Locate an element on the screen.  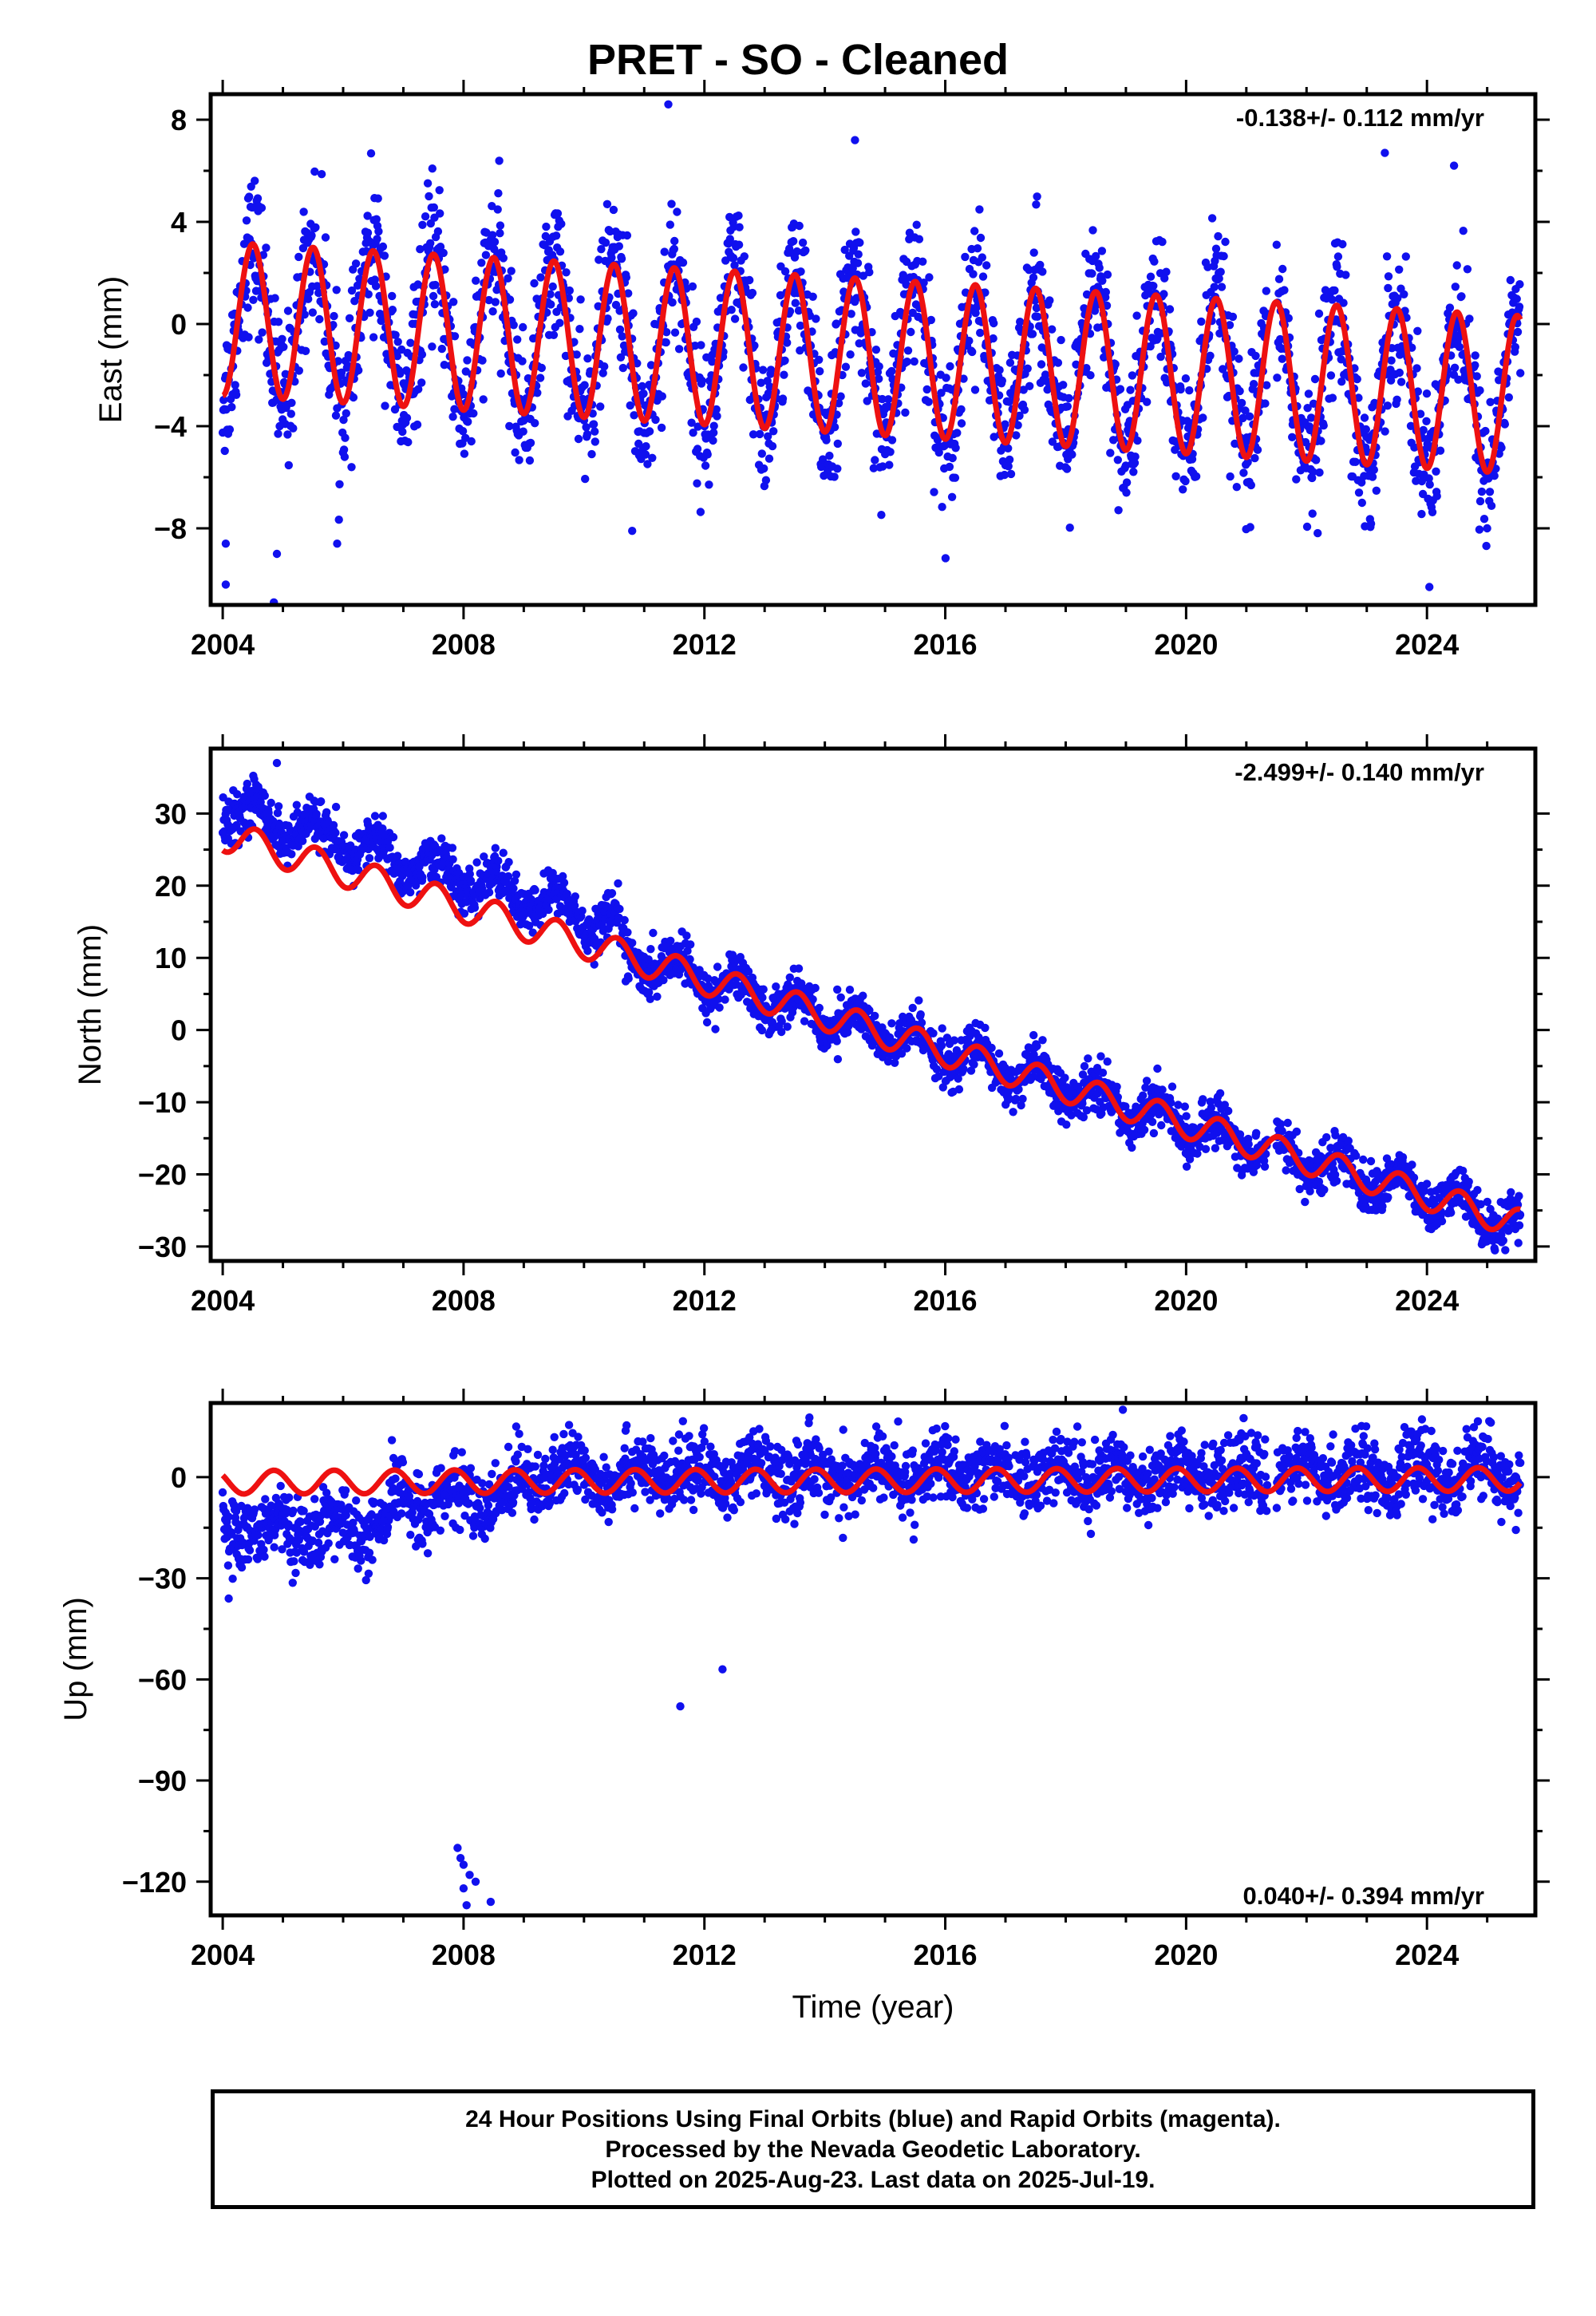
x-tick-label: 2016 is located at coordinates (945, 644).